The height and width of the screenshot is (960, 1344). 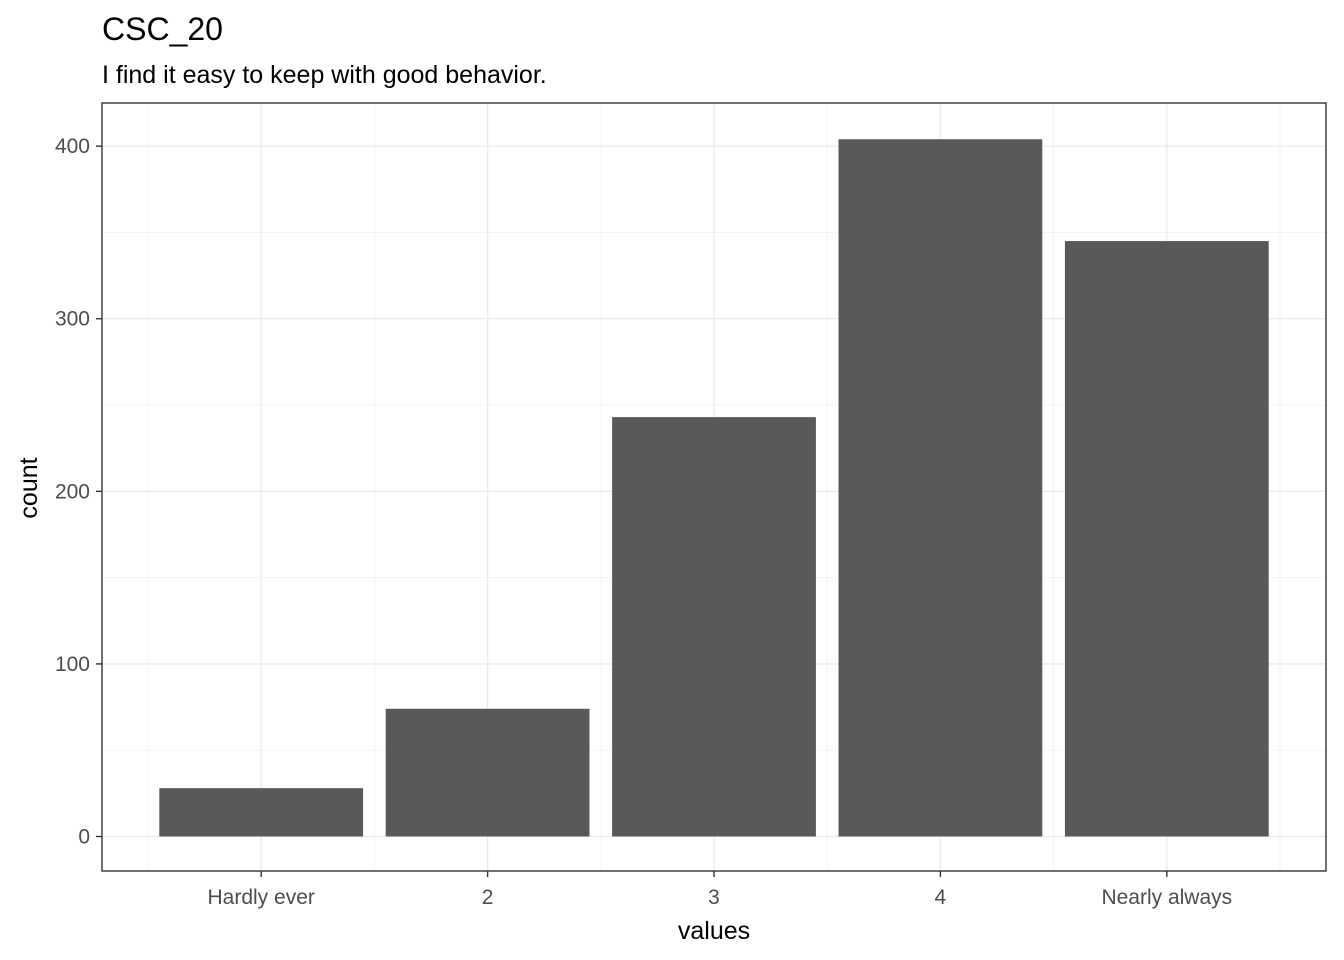 What do you see at coordinates (488, 897) in the screenshot?
I see `x-tick-label: 2` at bounding box center [488, 897].